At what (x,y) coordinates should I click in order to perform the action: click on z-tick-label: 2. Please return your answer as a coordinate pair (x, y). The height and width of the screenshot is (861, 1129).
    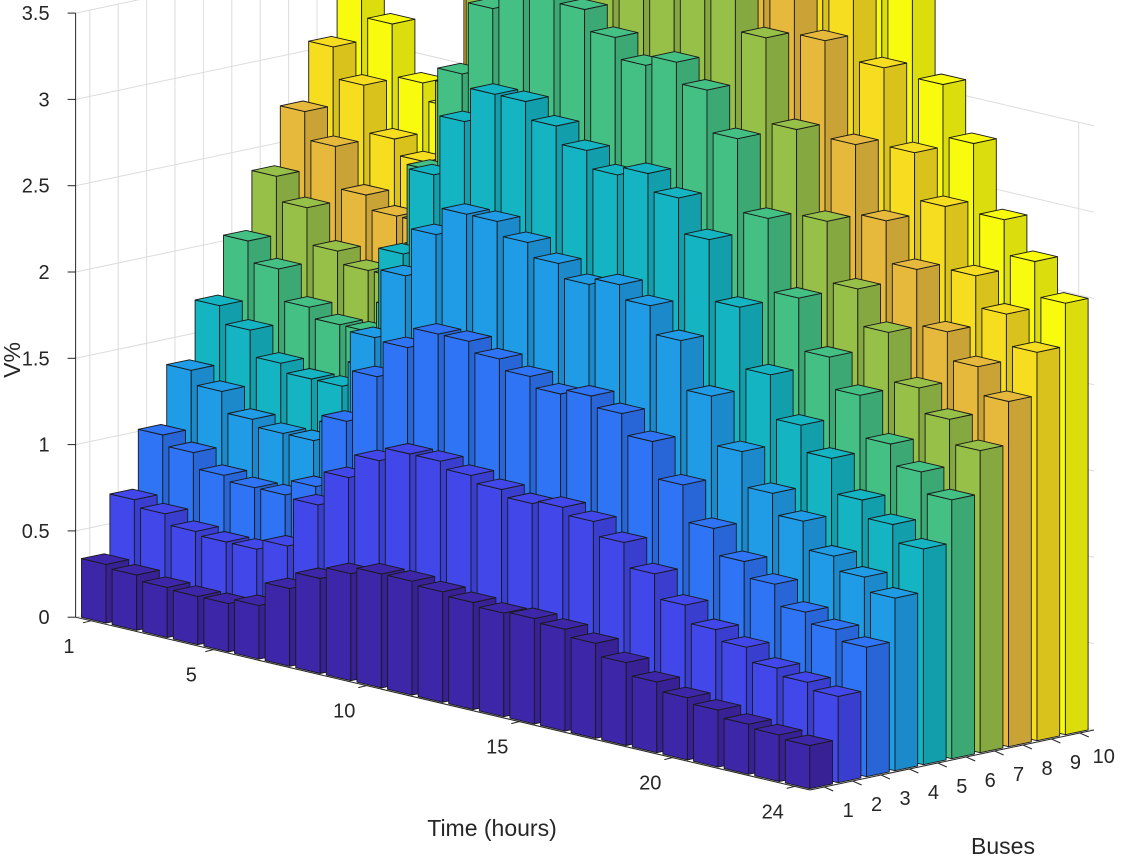
    Looking at the image, I should click on (43, 273).